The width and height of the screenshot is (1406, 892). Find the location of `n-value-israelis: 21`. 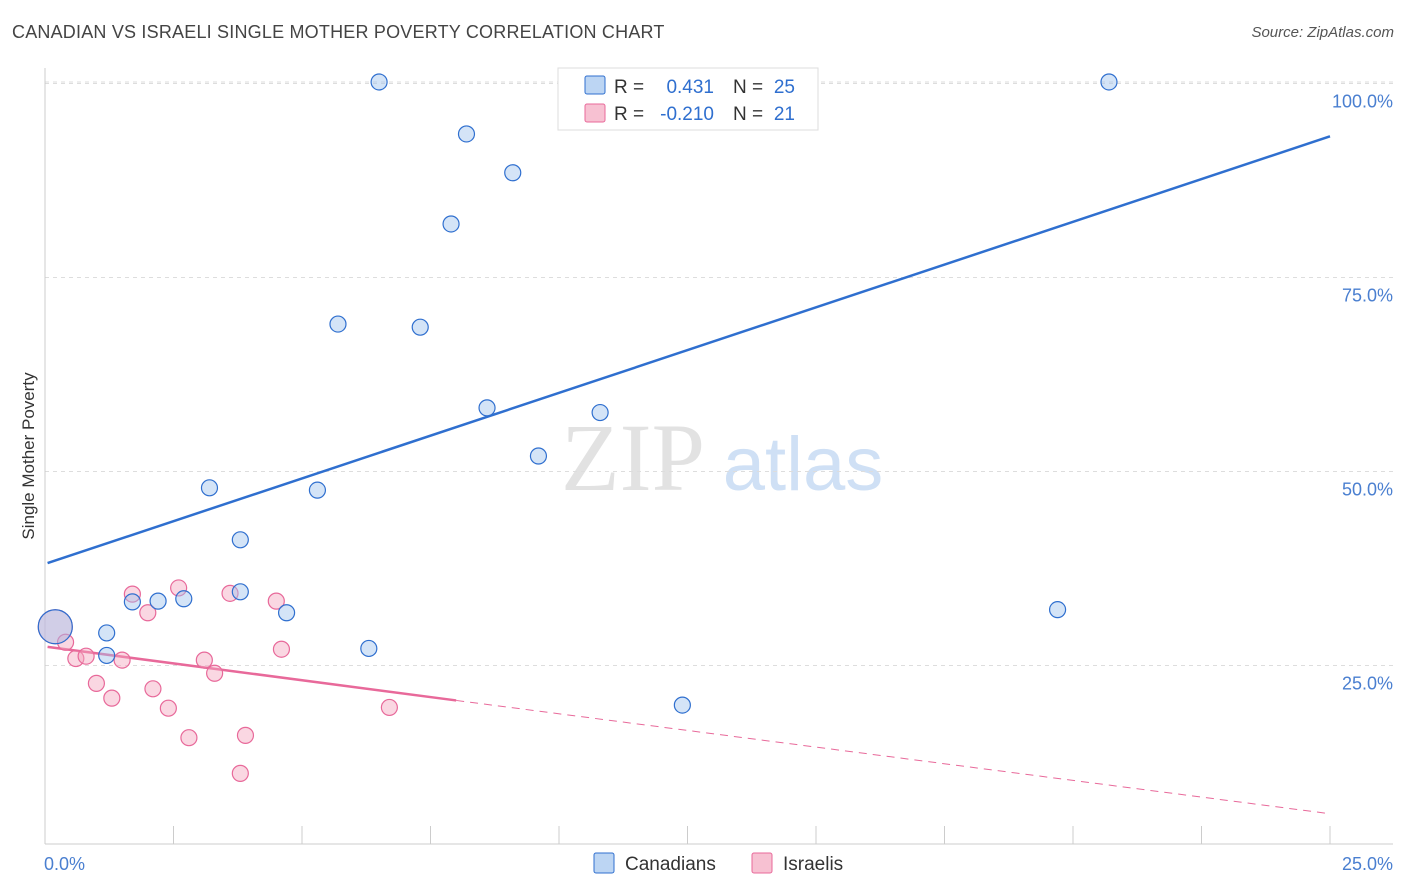

n-value-israelis: 21 is located at coordinates (784, 114).